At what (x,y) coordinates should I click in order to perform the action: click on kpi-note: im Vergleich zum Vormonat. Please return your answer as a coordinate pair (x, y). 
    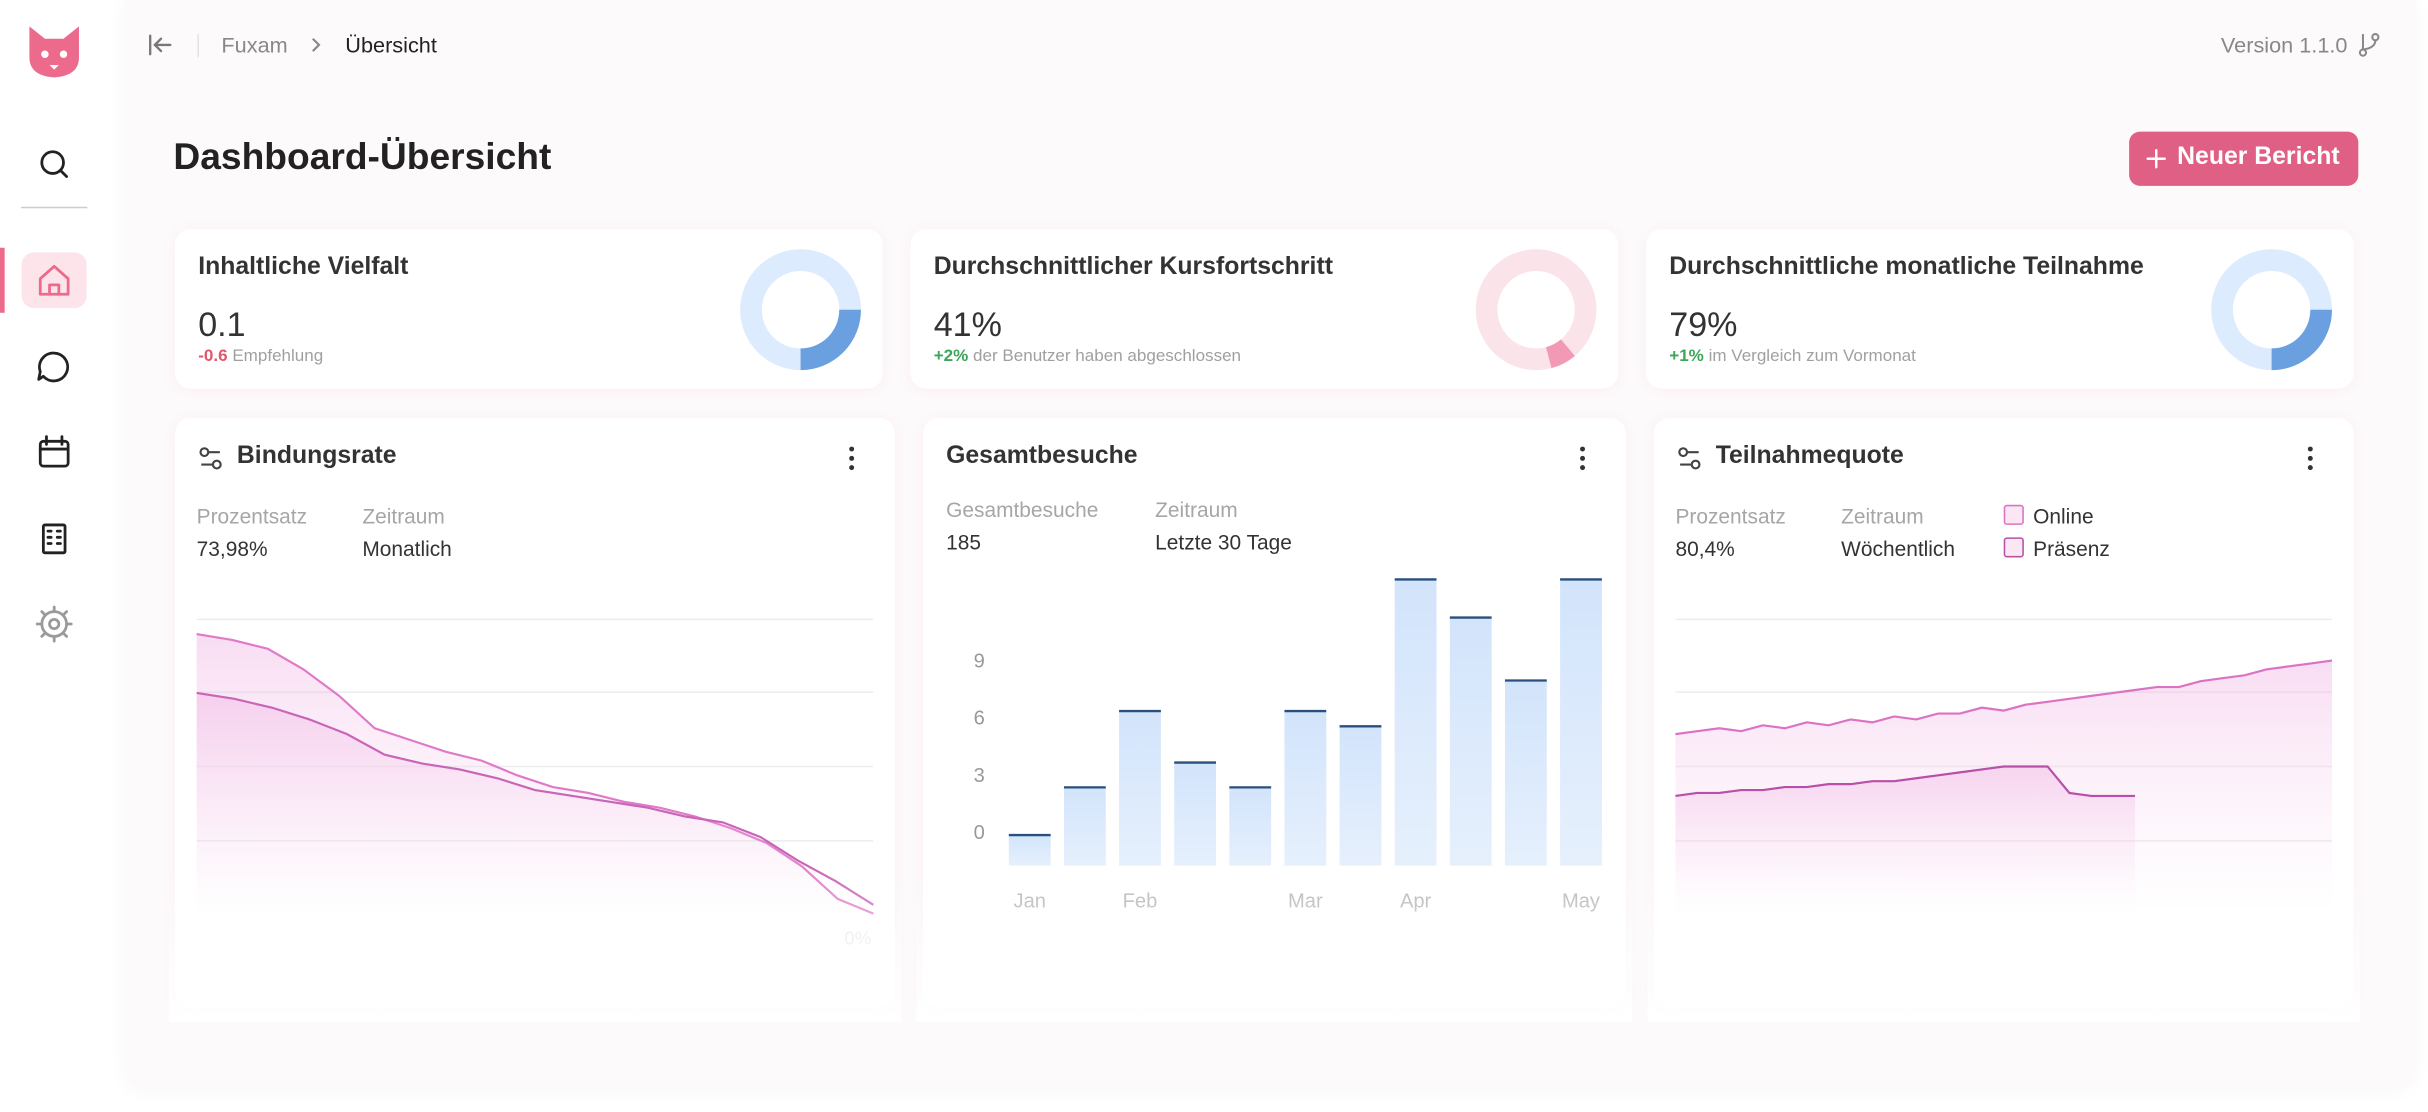
    Looking at the image, I should click on (1812, 356).